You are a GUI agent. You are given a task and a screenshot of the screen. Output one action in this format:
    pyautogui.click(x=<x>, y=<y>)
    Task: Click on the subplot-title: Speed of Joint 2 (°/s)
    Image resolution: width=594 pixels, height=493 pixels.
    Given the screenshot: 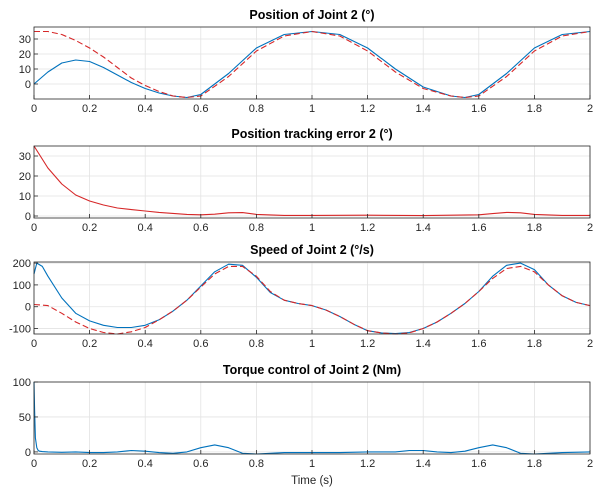 What is the action you would take?
    pyautogui.click(x=312, y=250)
    